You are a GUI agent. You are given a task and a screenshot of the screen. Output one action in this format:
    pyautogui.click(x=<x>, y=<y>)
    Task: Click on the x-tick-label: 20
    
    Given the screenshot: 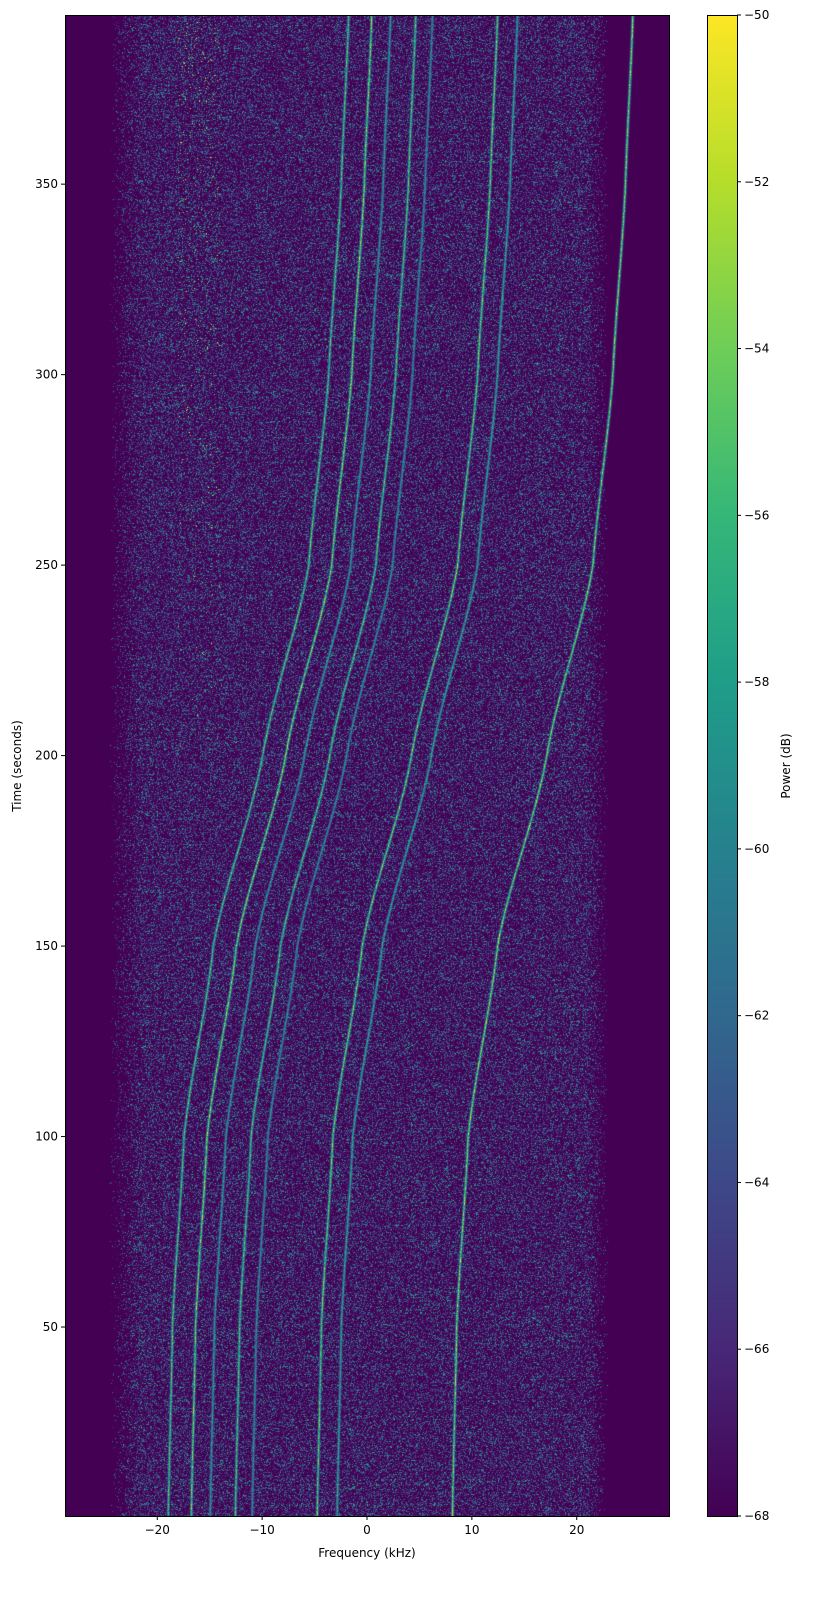 What is the action you would take?
    pyautogui.click(x=576, y=1530)
    